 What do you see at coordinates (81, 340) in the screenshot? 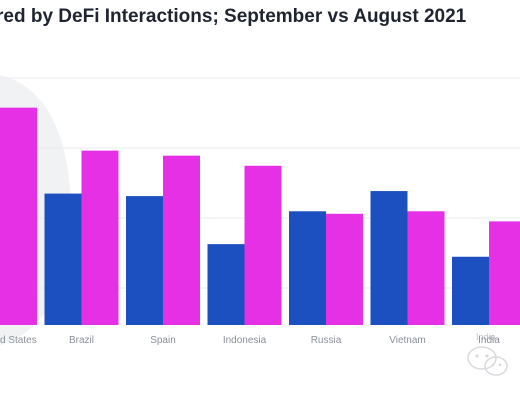
I see `category-label-1: Brazil` at bounding box center [81, 340].